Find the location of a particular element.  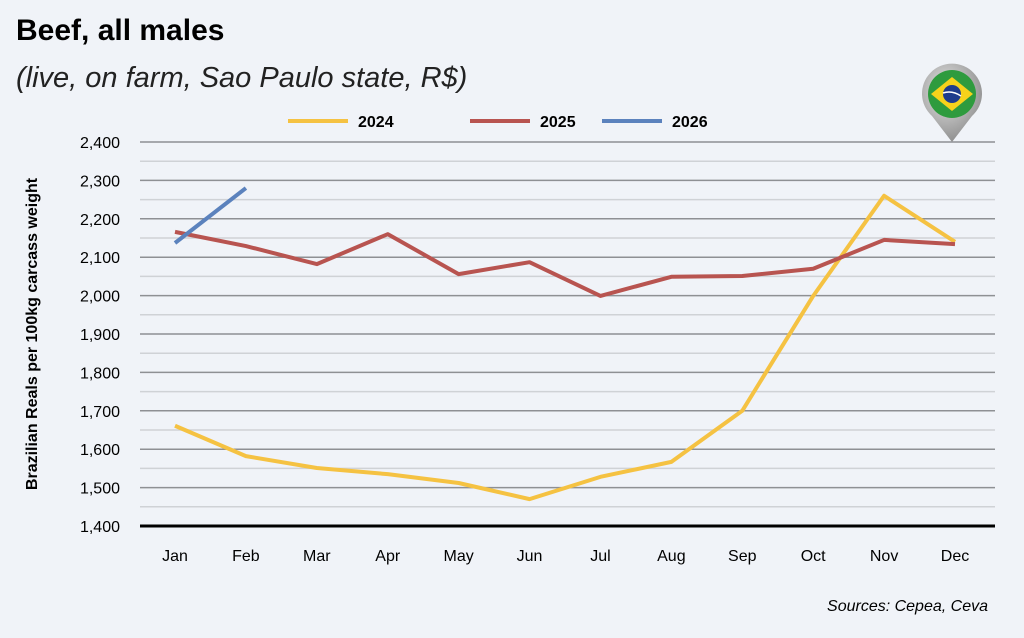

x-tick-label: May is located at coordinates (459, 556).